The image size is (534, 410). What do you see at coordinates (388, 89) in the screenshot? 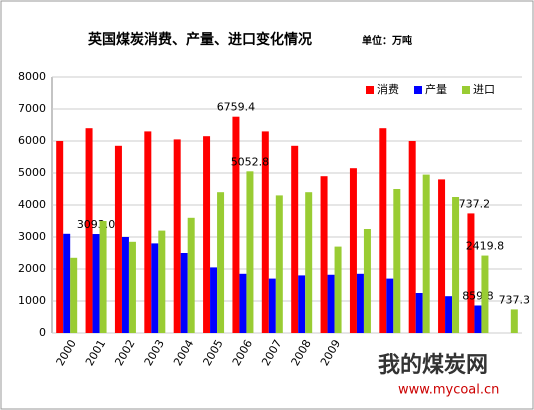
I see `legend-label: 消费` at bounding box center [388, 89].